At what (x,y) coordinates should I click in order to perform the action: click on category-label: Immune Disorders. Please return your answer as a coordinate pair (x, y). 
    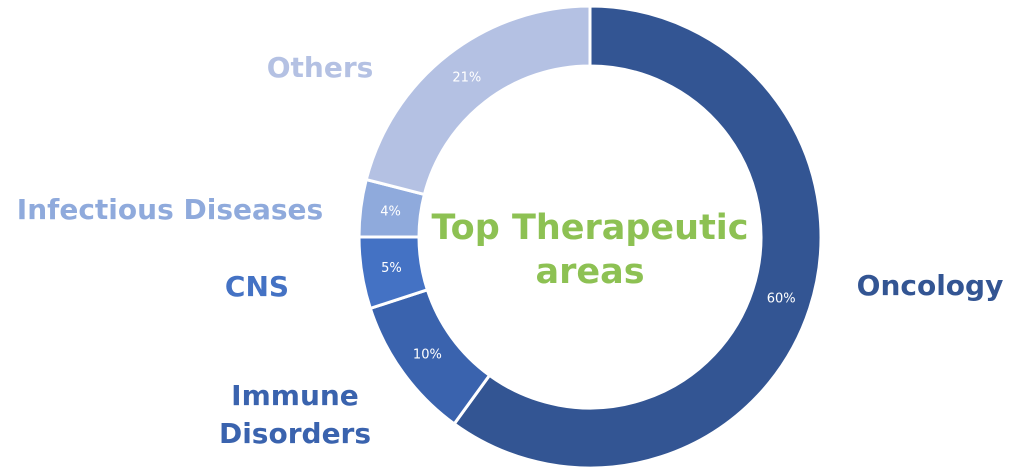
    Looking at the image, I should click on (295, 414).